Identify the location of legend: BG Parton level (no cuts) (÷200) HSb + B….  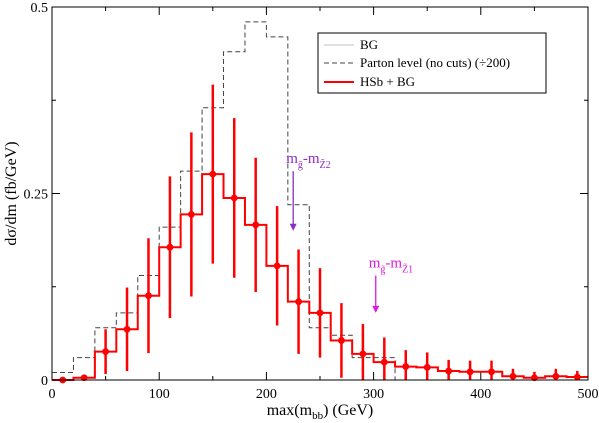
(432, 63).